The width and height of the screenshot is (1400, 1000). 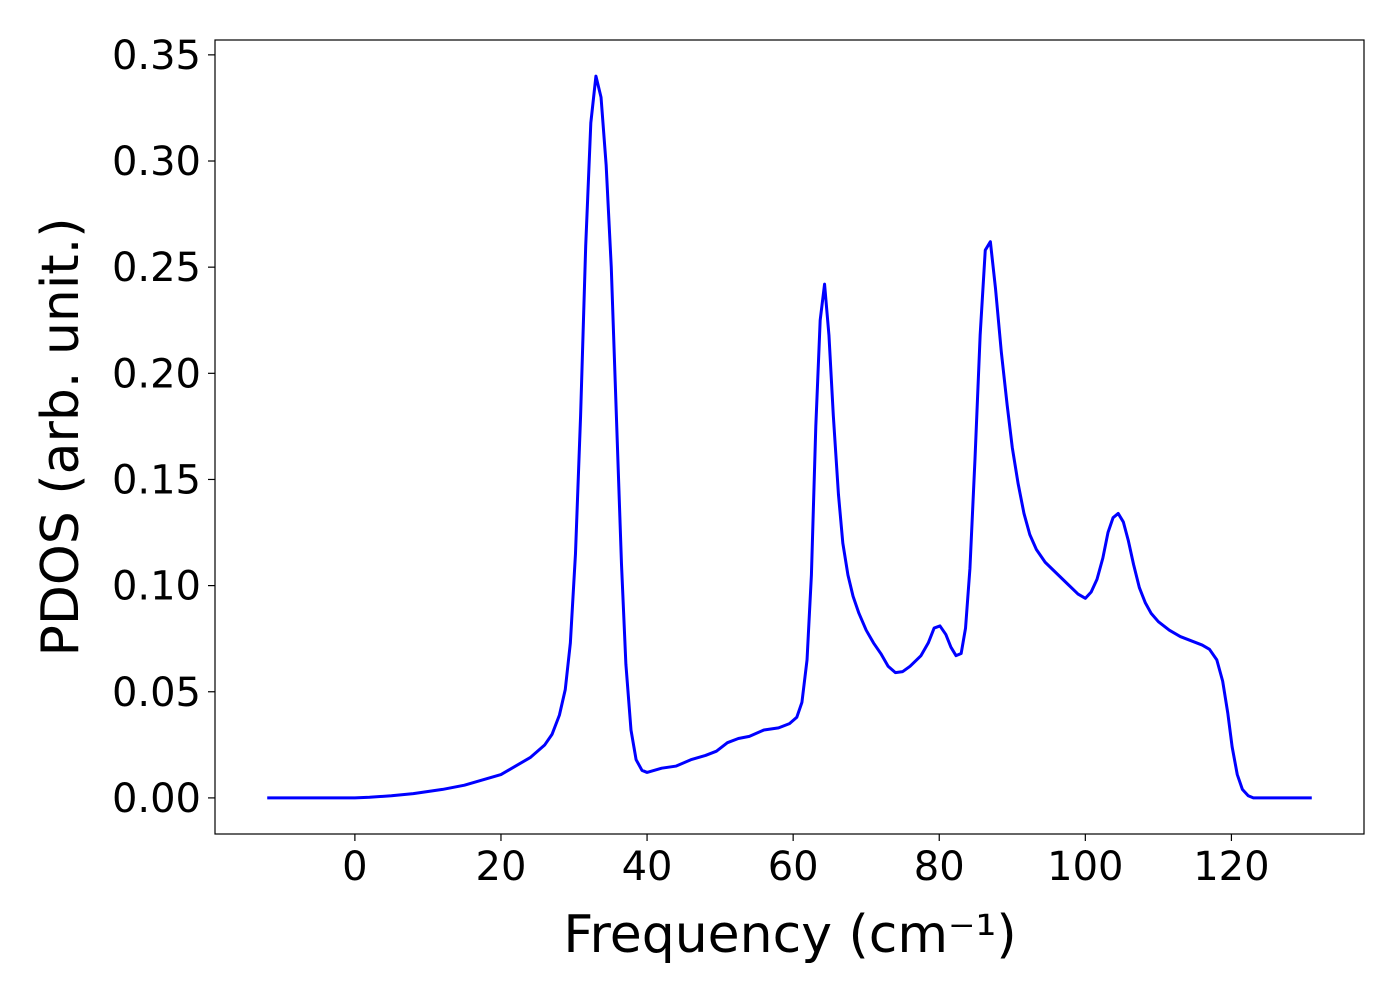 What do you see at coordinates (793, 867) in the screenshot?
I see `x-tick-label: 60` at bounding box center [793, 867].